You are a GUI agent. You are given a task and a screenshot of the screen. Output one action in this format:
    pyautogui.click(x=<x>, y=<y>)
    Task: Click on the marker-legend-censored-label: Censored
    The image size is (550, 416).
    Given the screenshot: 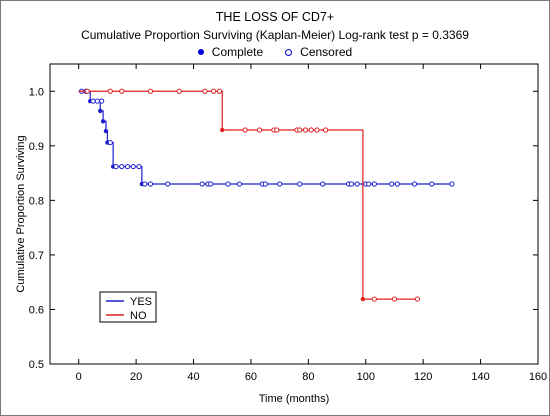 What is the action you would take?
    pyautogui.click(x=326, y=52)
    